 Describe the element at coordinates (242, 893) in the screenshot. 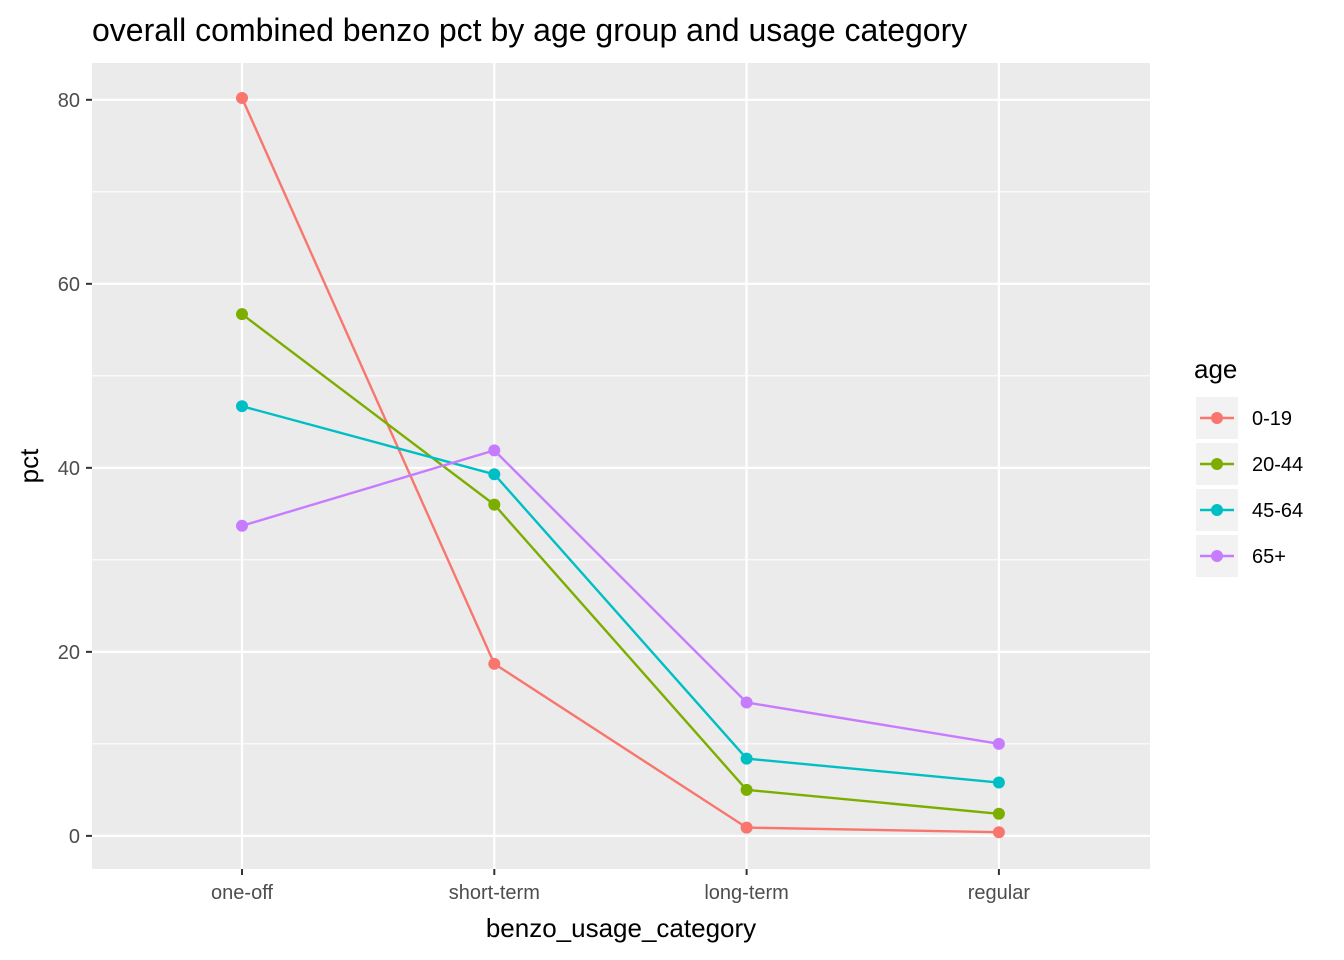

I see `x-tick-label: one-off` at that location.